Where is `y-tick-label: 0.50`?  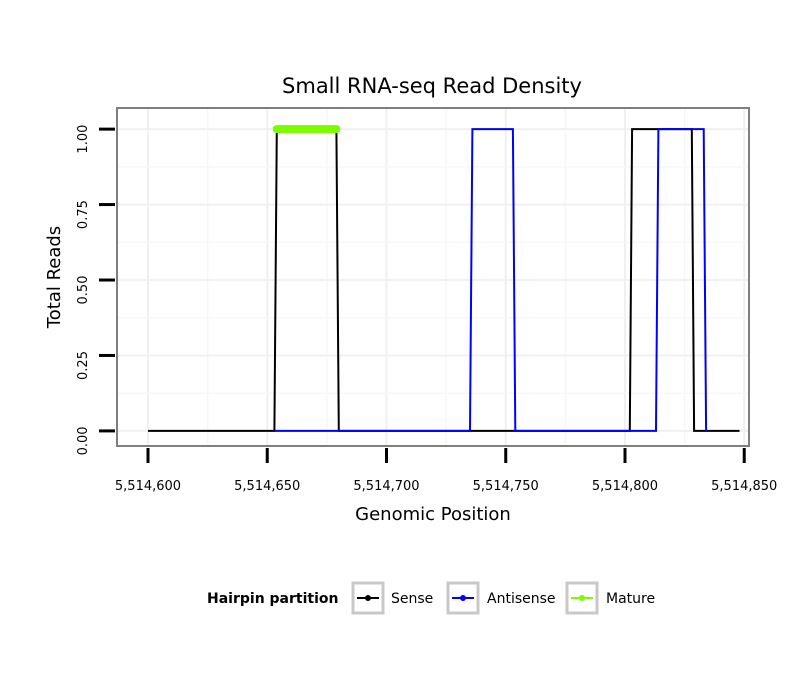
y-tick-label: 0.50 is located at coordinates (83, 290).